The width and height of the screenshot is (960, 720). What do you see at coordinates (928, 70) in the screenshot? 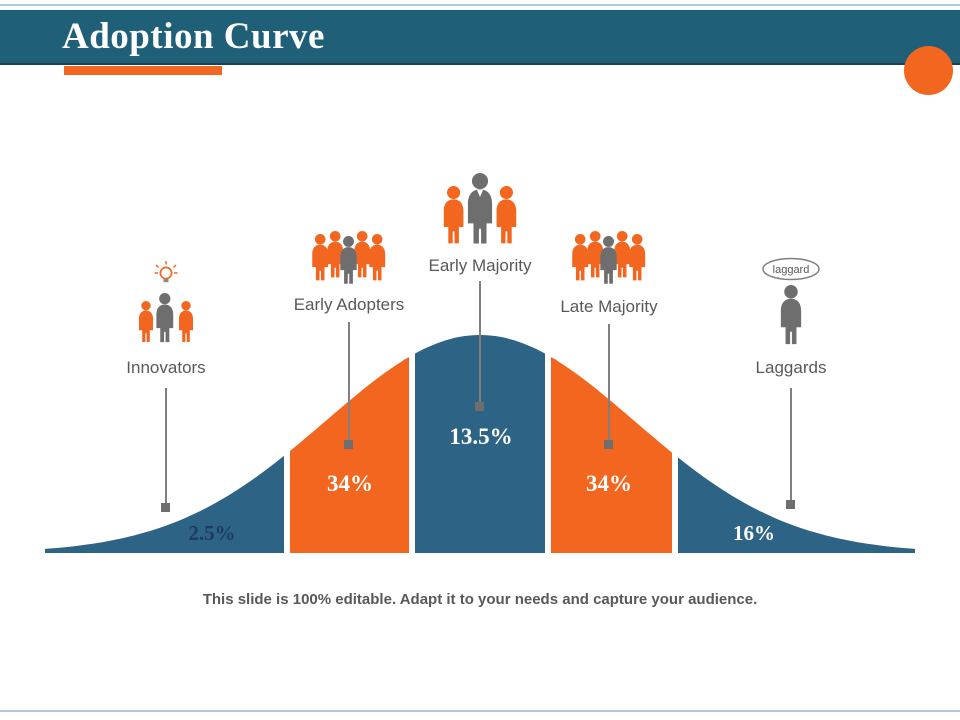
I see `accent-circle` at bounding box center [928, 70].